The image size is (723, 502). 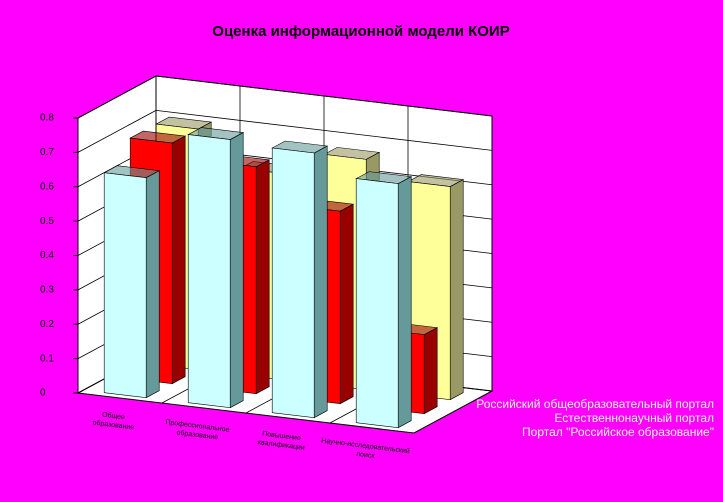 I want to click on y-tick-label: 0.5, so click(x=47, y=221).